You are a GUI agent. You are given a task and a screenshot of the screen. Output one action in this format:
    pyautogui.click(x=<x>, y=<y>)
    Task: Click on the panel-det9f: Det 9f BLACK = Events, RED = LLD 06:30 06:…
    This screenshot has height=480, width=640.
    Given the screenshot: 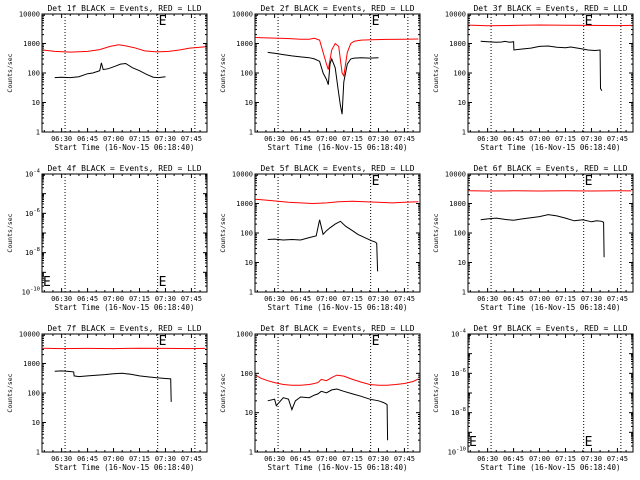 What is the action you would take?
    pyautogui.click(x=533, y=398)
    